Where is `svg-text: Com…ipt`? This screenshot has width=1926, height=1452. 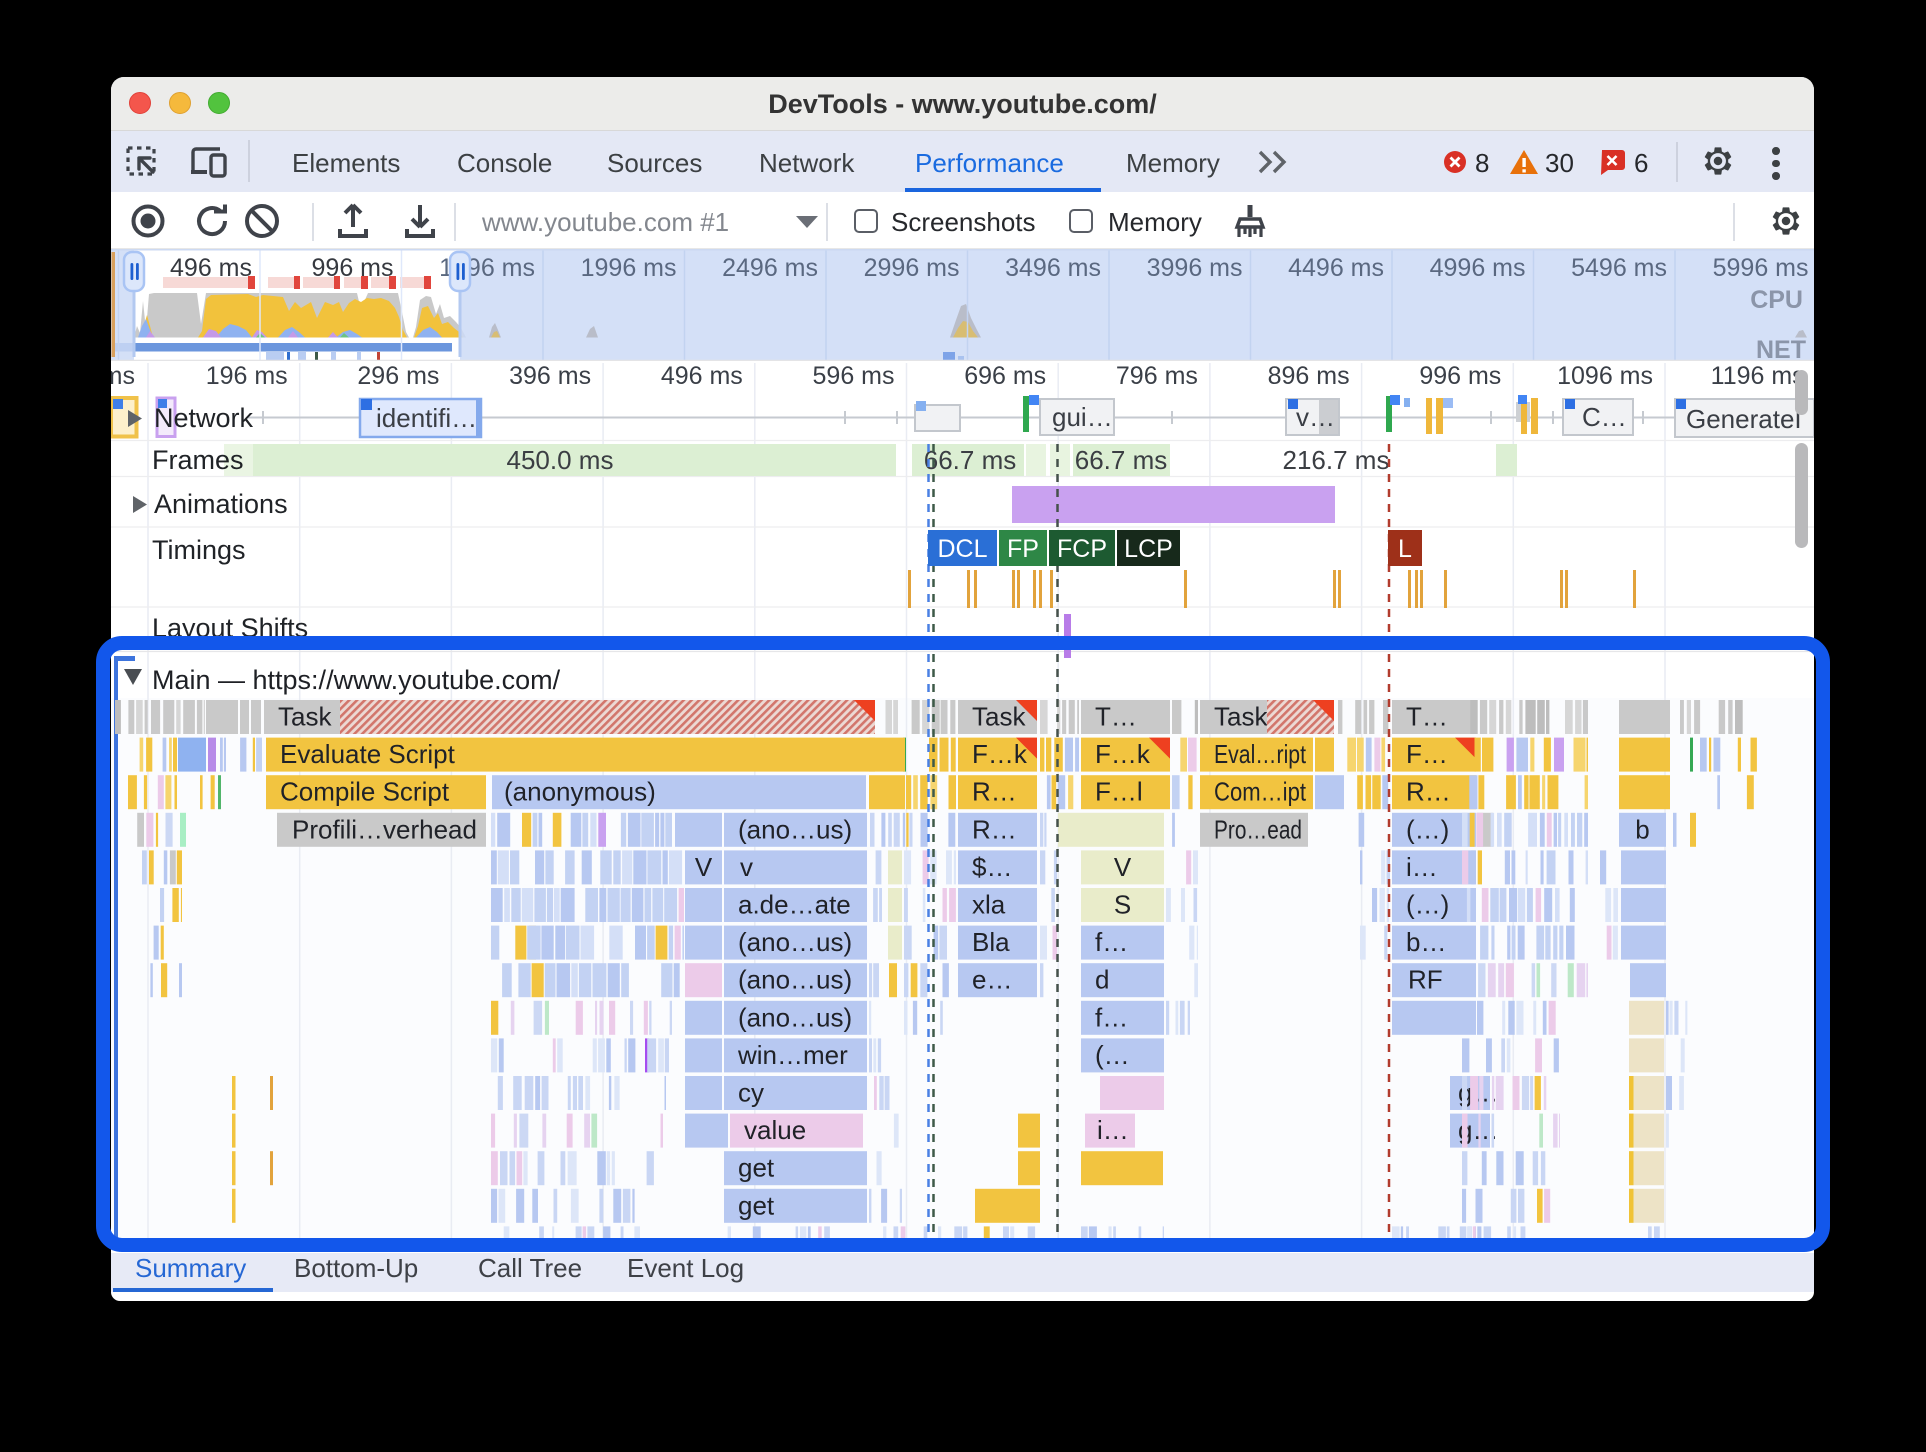 svg-text: Com…ipt is located at coordinates (1260, 792).